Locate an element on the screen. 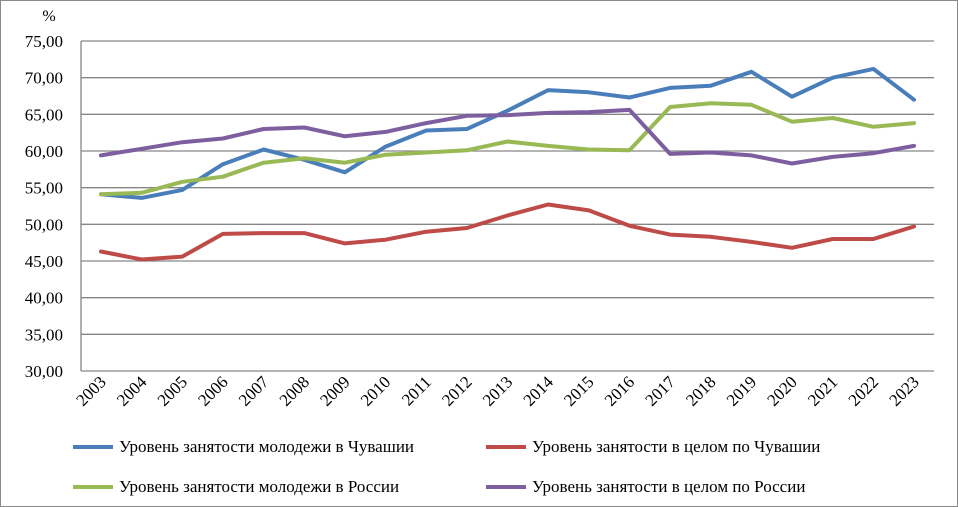 This screenshot has width=958, height=507. legend-label: Уровень занятости в целом по Чувашии is located at coordinates (676, 446).